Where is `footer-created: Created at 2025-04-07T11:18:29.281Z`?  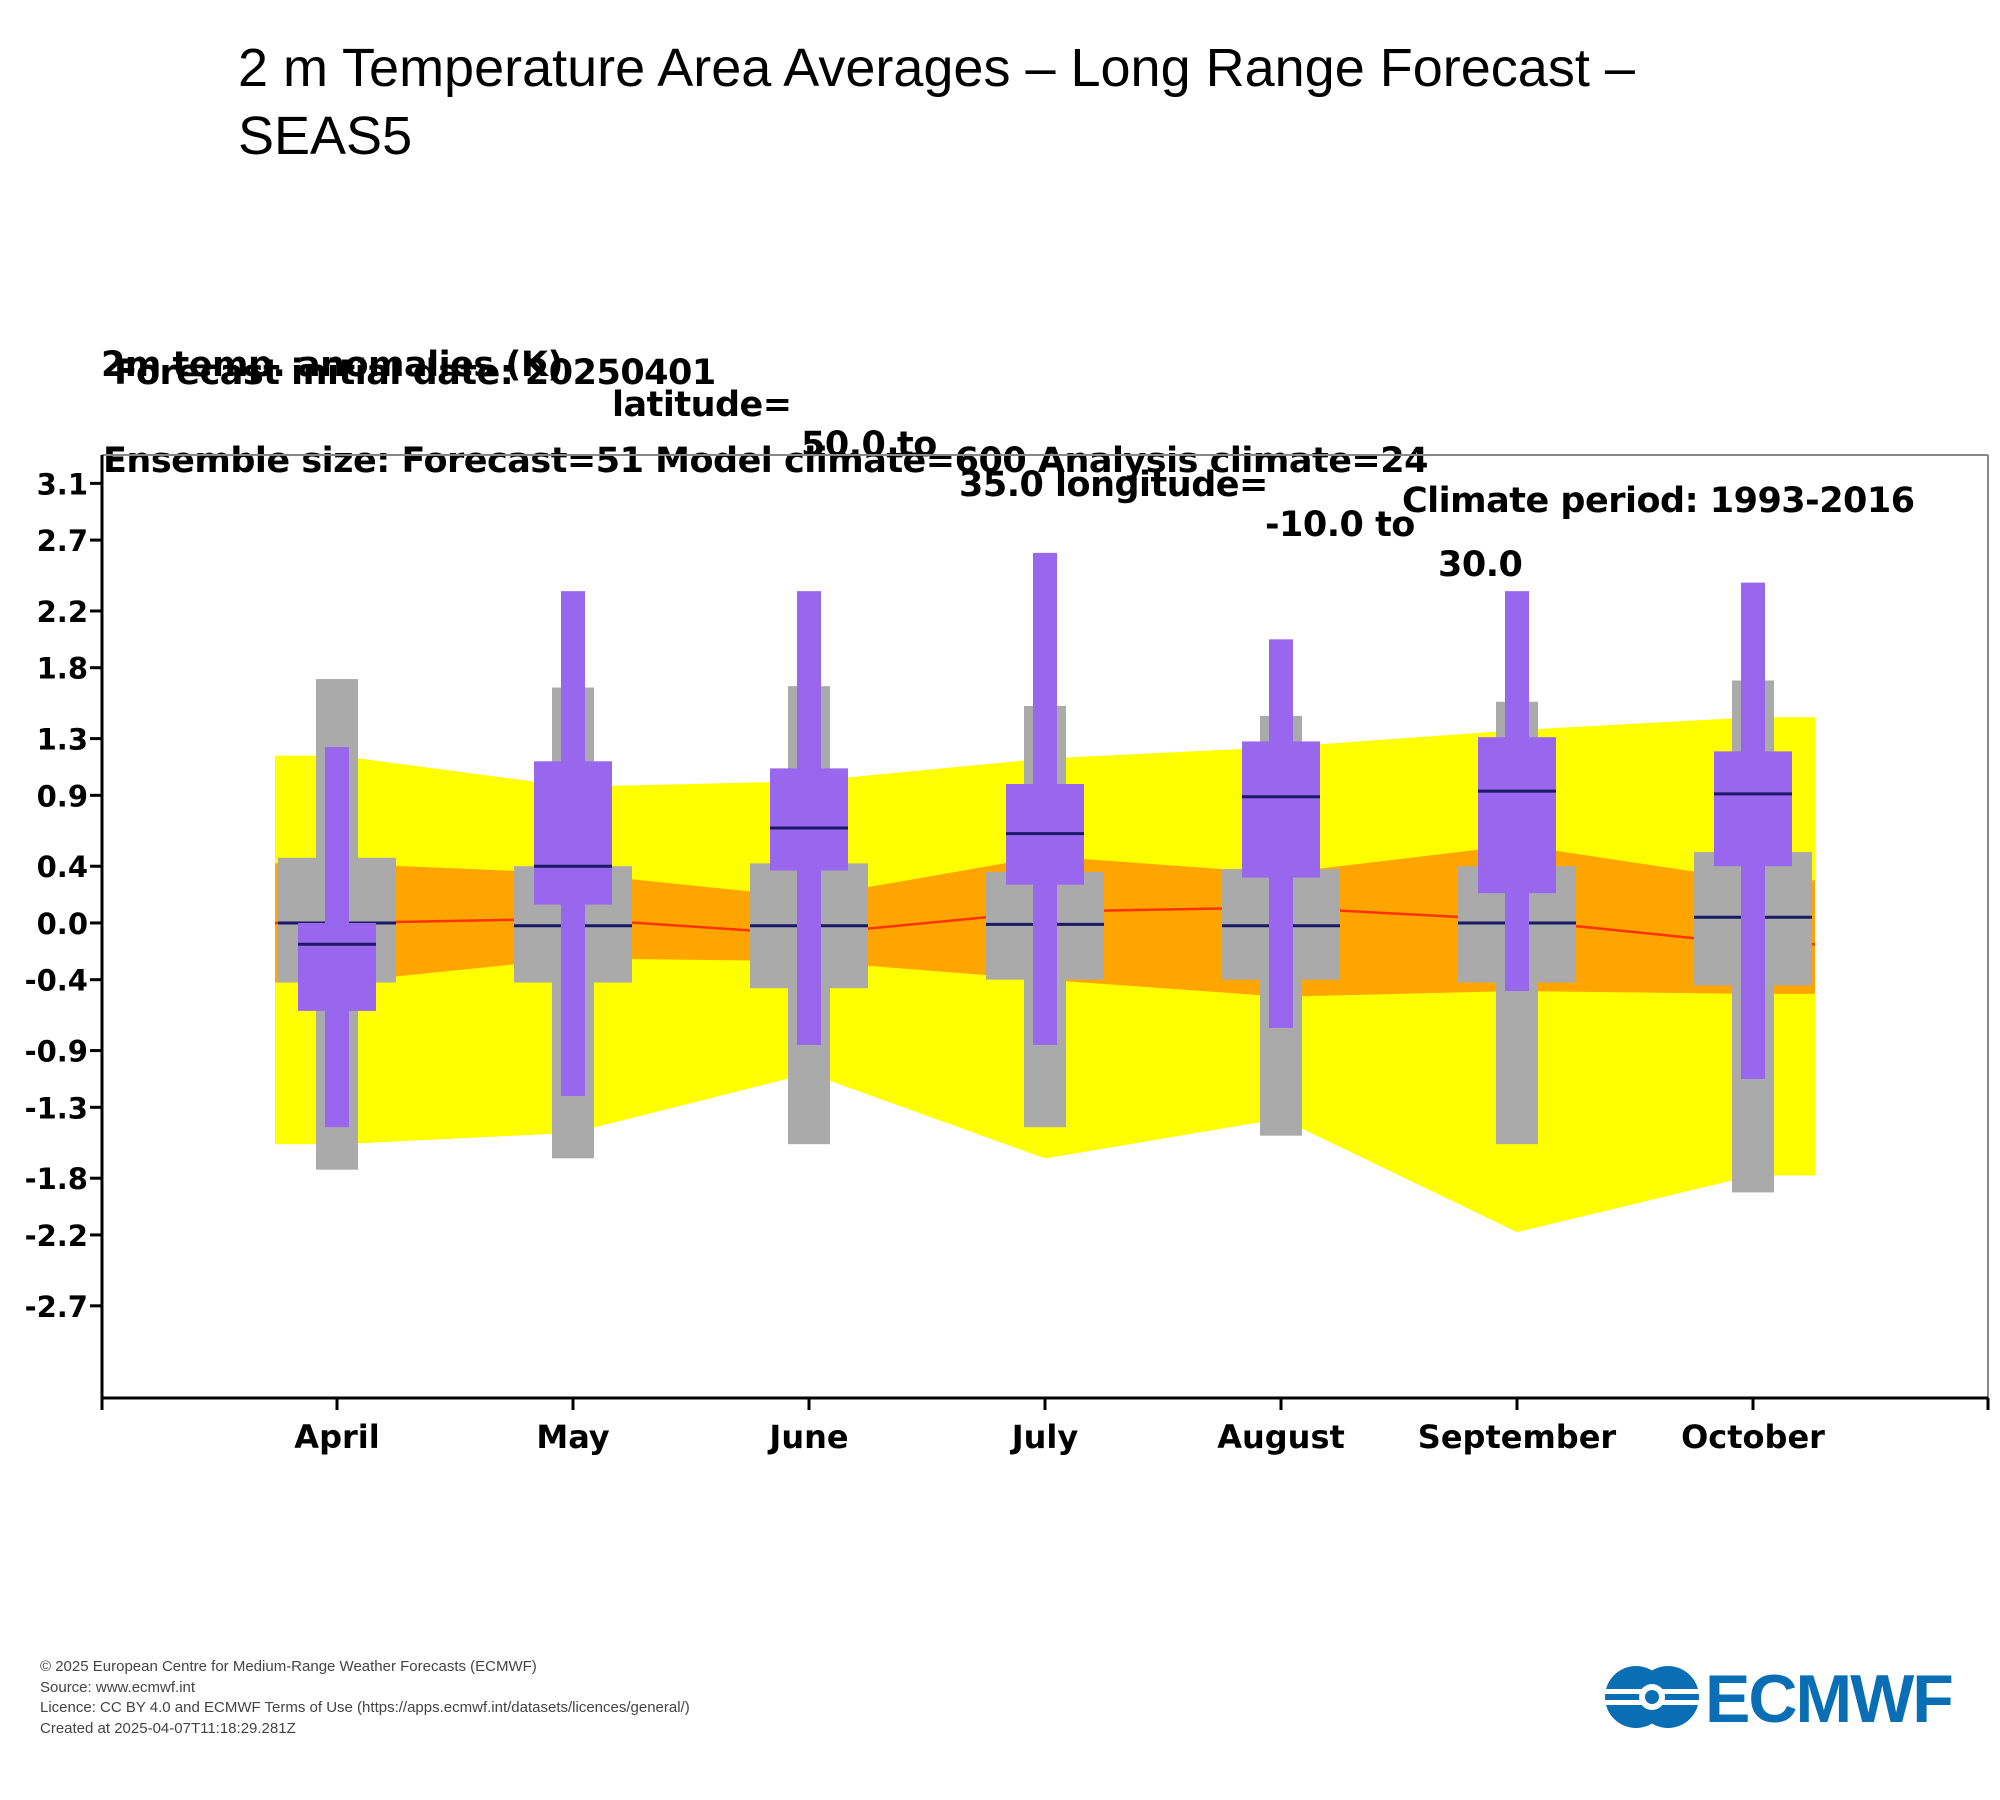 footer-created: Created at 2025-04-07T11:18:29.281Z is located at coordinates (168, 1728).